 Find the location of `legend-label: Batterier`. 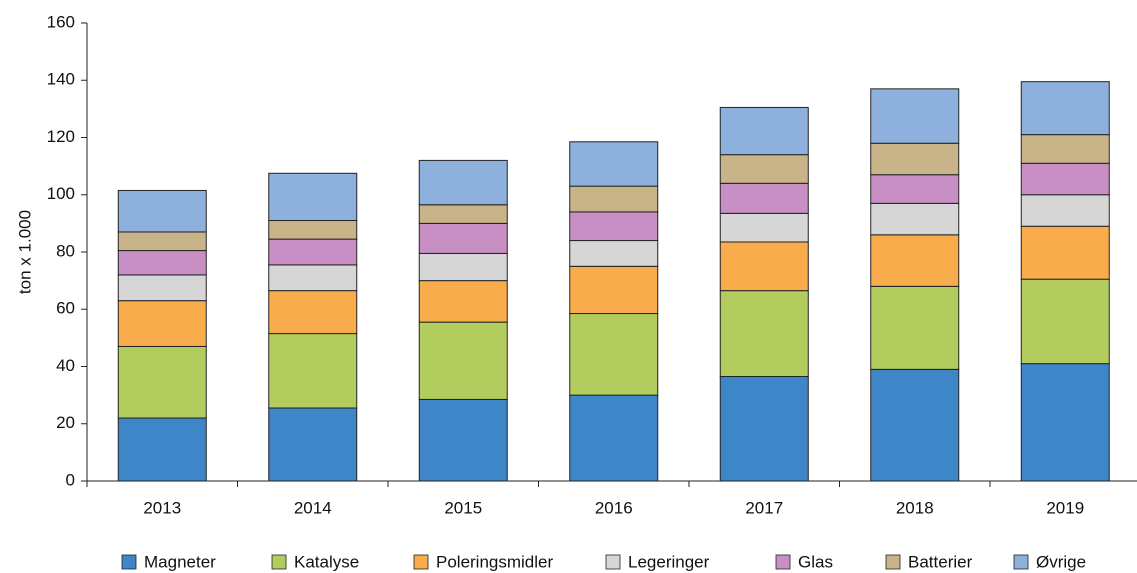

legend-label: Batterier is located at coordinates (940, 561).